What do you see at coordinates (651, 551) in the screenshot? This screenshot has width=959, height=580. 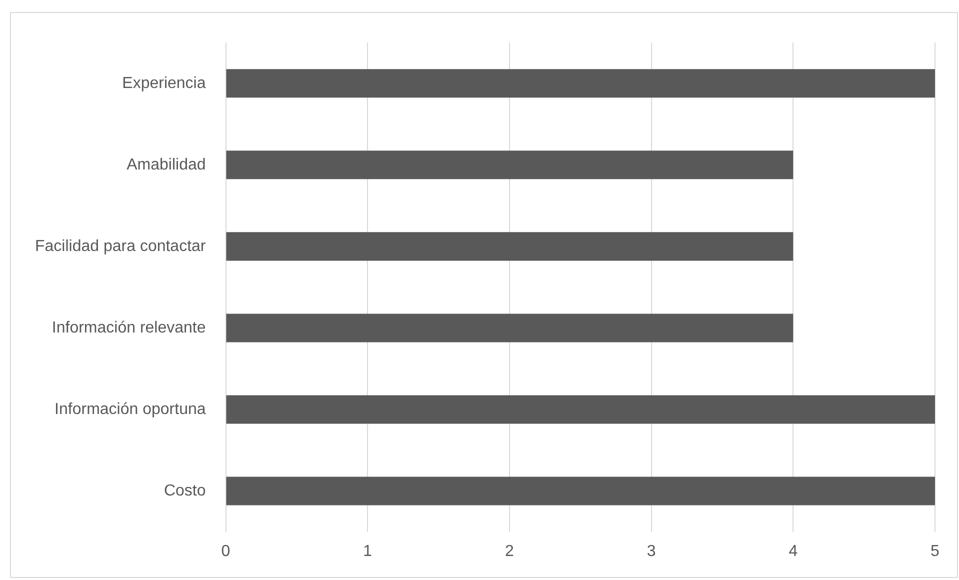 I see `x-tick-label: 3` at bounding box center [651, 551].